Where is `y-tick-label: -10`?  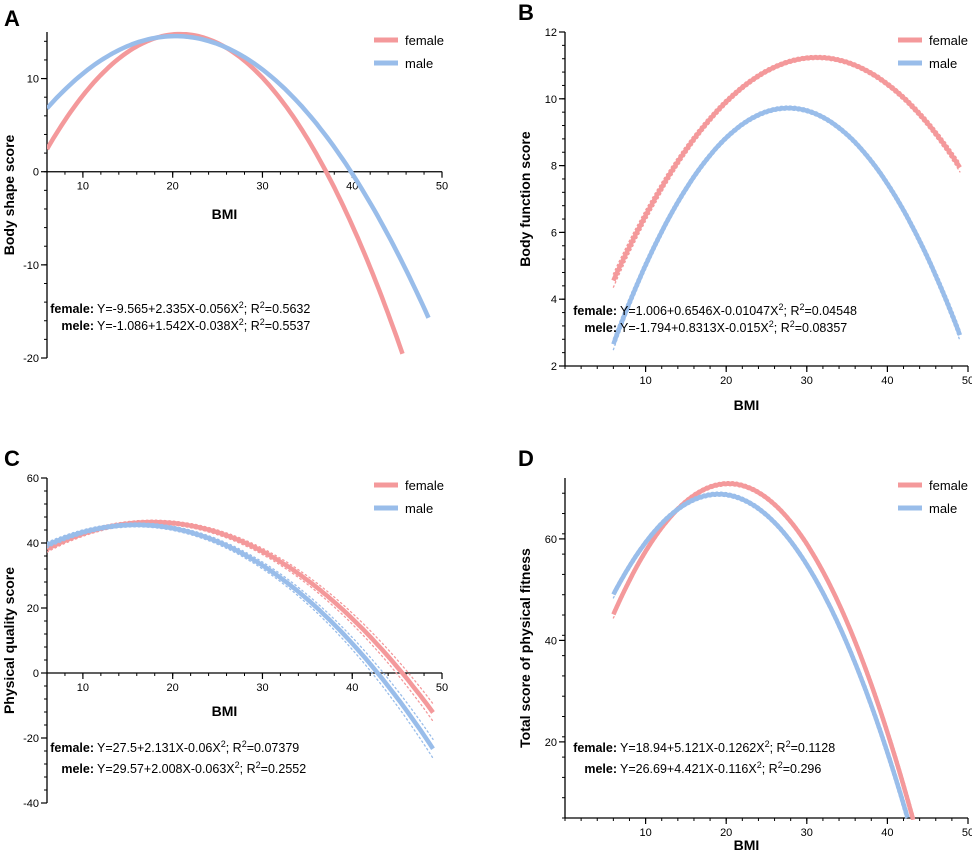
y-tick-label: -10 is located at coordinates (31, 266).